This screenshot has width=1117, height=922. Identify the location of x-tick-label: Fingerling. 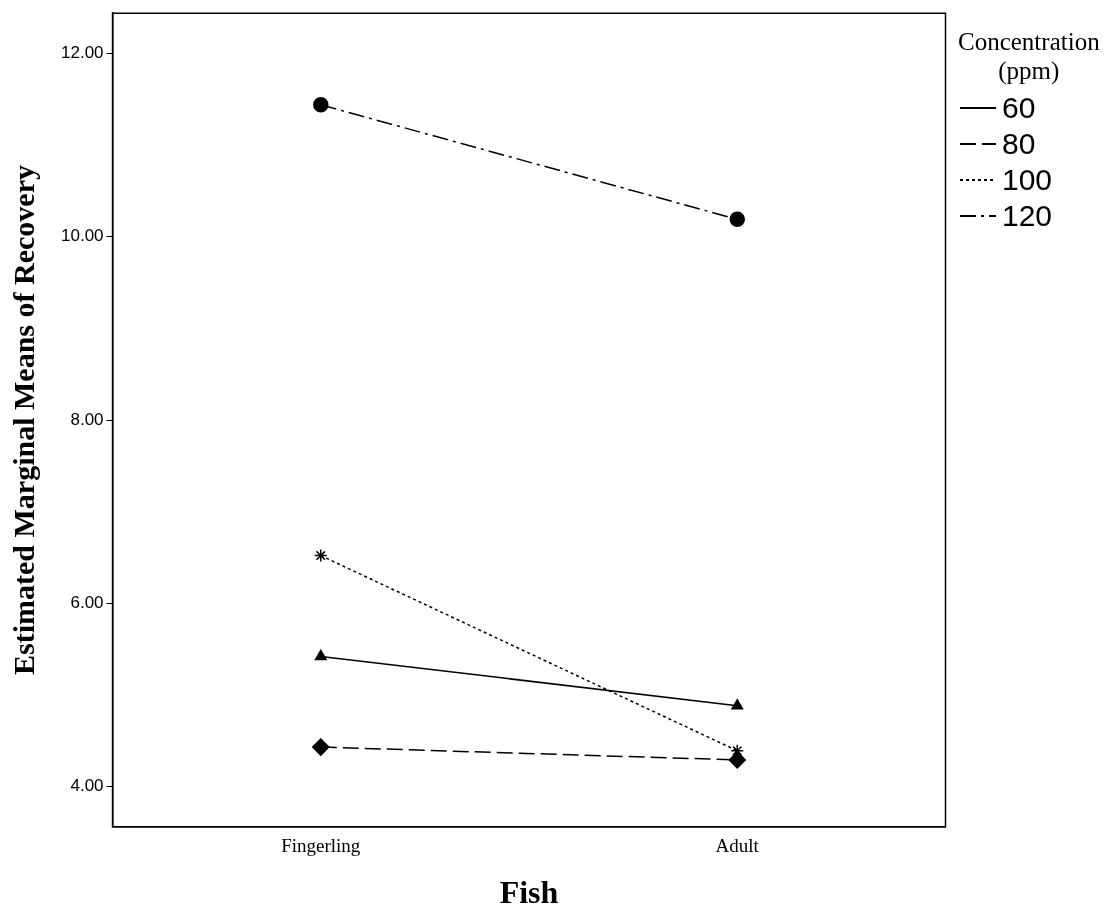
(321, 846).